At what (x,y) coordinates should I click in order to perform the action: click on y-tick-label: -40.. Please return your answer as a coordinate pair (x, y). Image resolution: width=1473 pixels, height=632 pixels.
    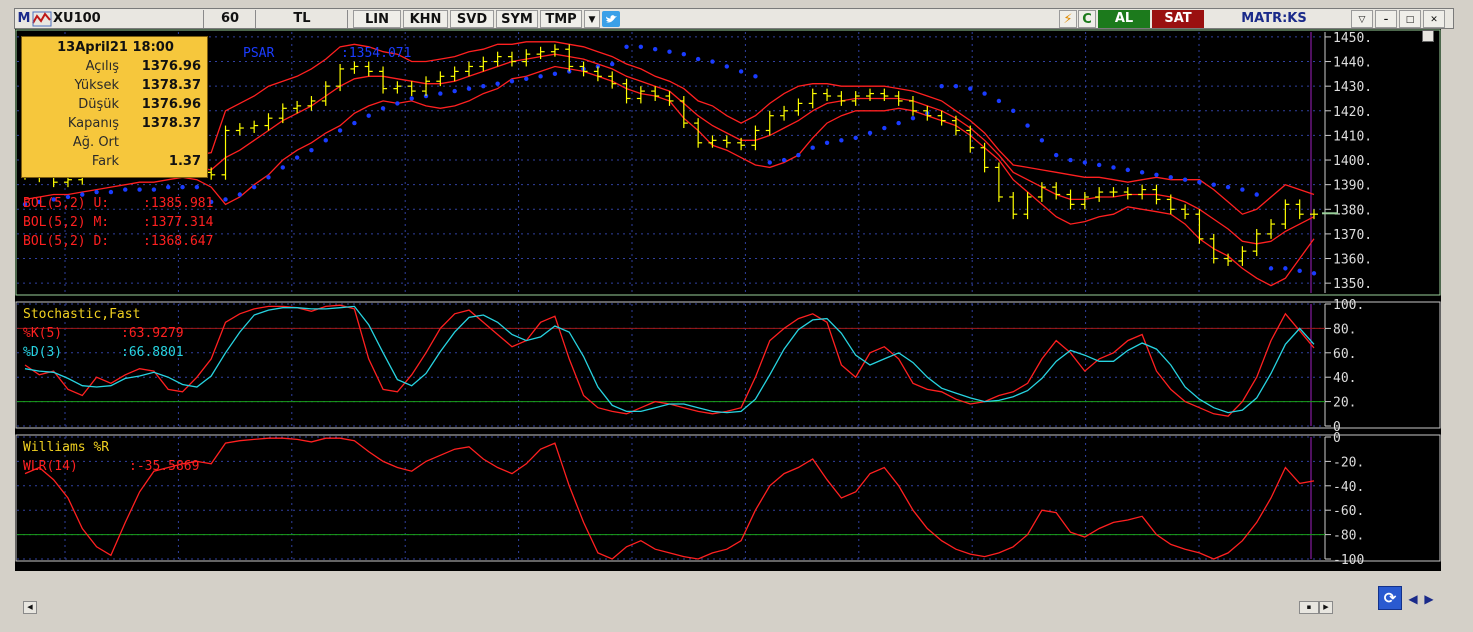
    Looking at the image, I should click on (1348, 487).